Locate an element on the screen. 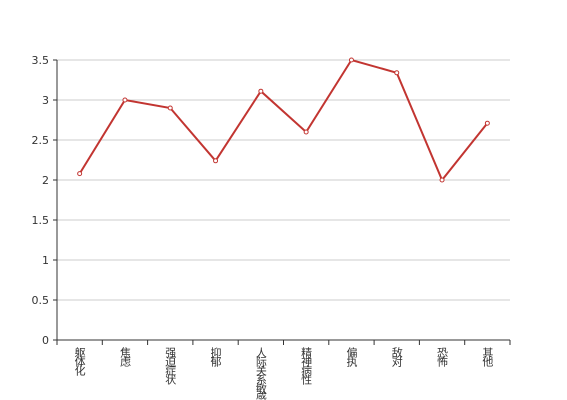 This screenshot has width=567, height=400. x-tick-label: 精神病性 is located at coordinates (306, 366).